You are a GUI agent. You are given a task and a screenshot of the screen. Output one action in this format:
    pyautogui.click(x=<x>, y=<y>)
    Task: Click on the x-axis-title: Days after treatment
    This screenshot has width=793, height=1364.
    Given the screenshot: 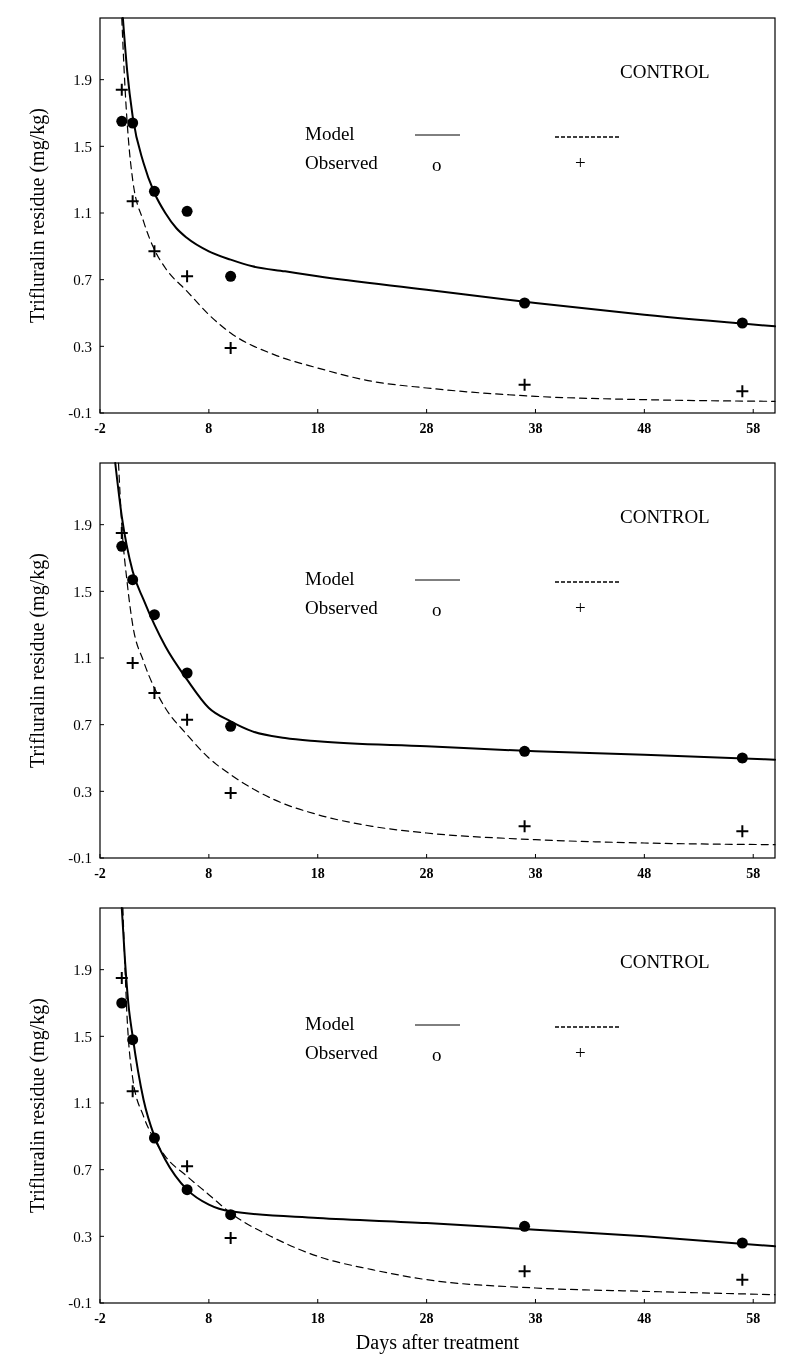 What is the action you would take?
    pyautogui.click(x=437, y=1342)
    